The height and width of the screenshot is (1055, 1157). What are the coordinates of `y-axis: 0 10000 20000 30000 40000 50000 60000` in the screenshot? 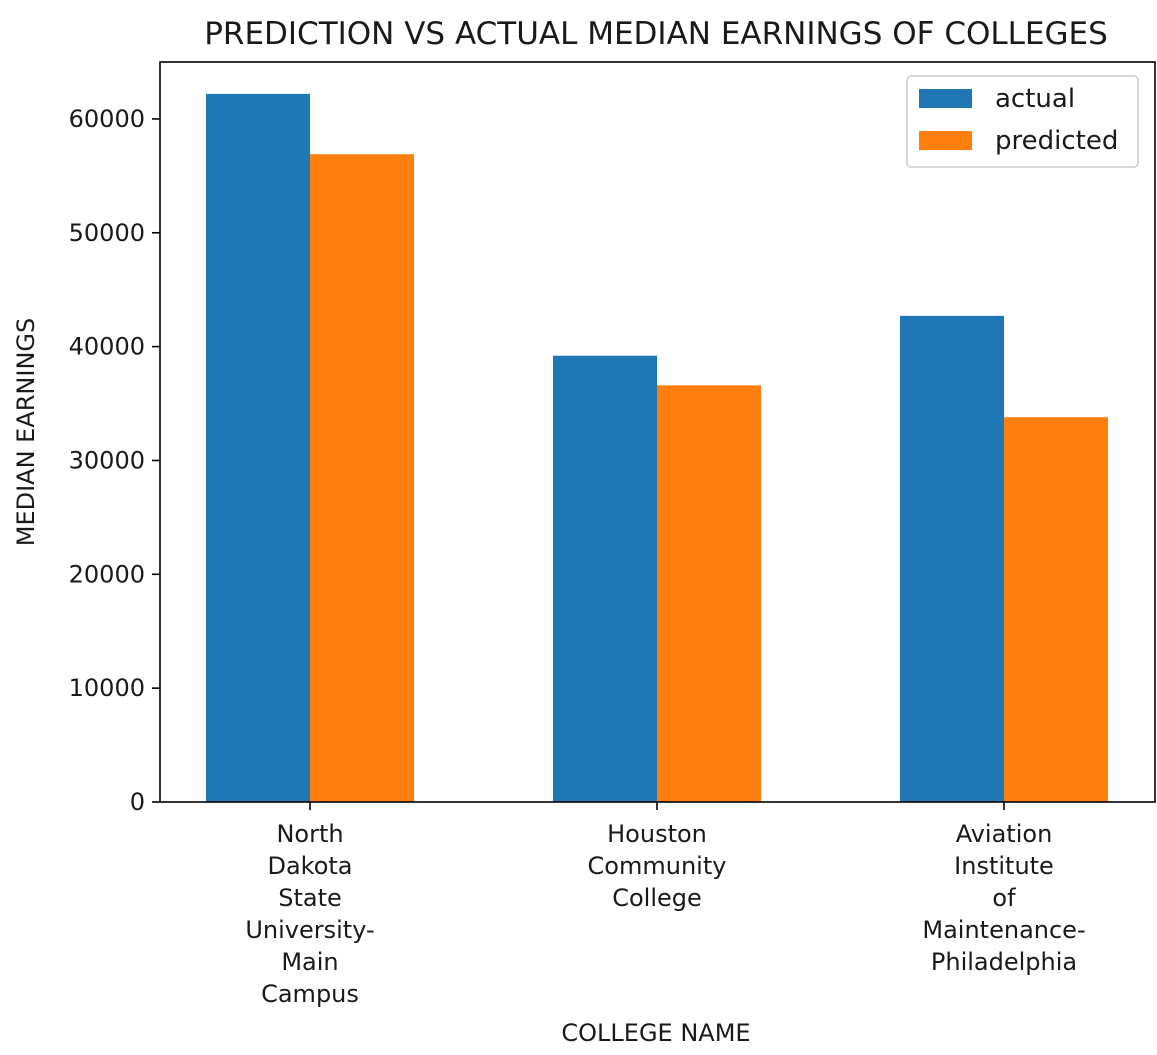 It's located at (114, 460).